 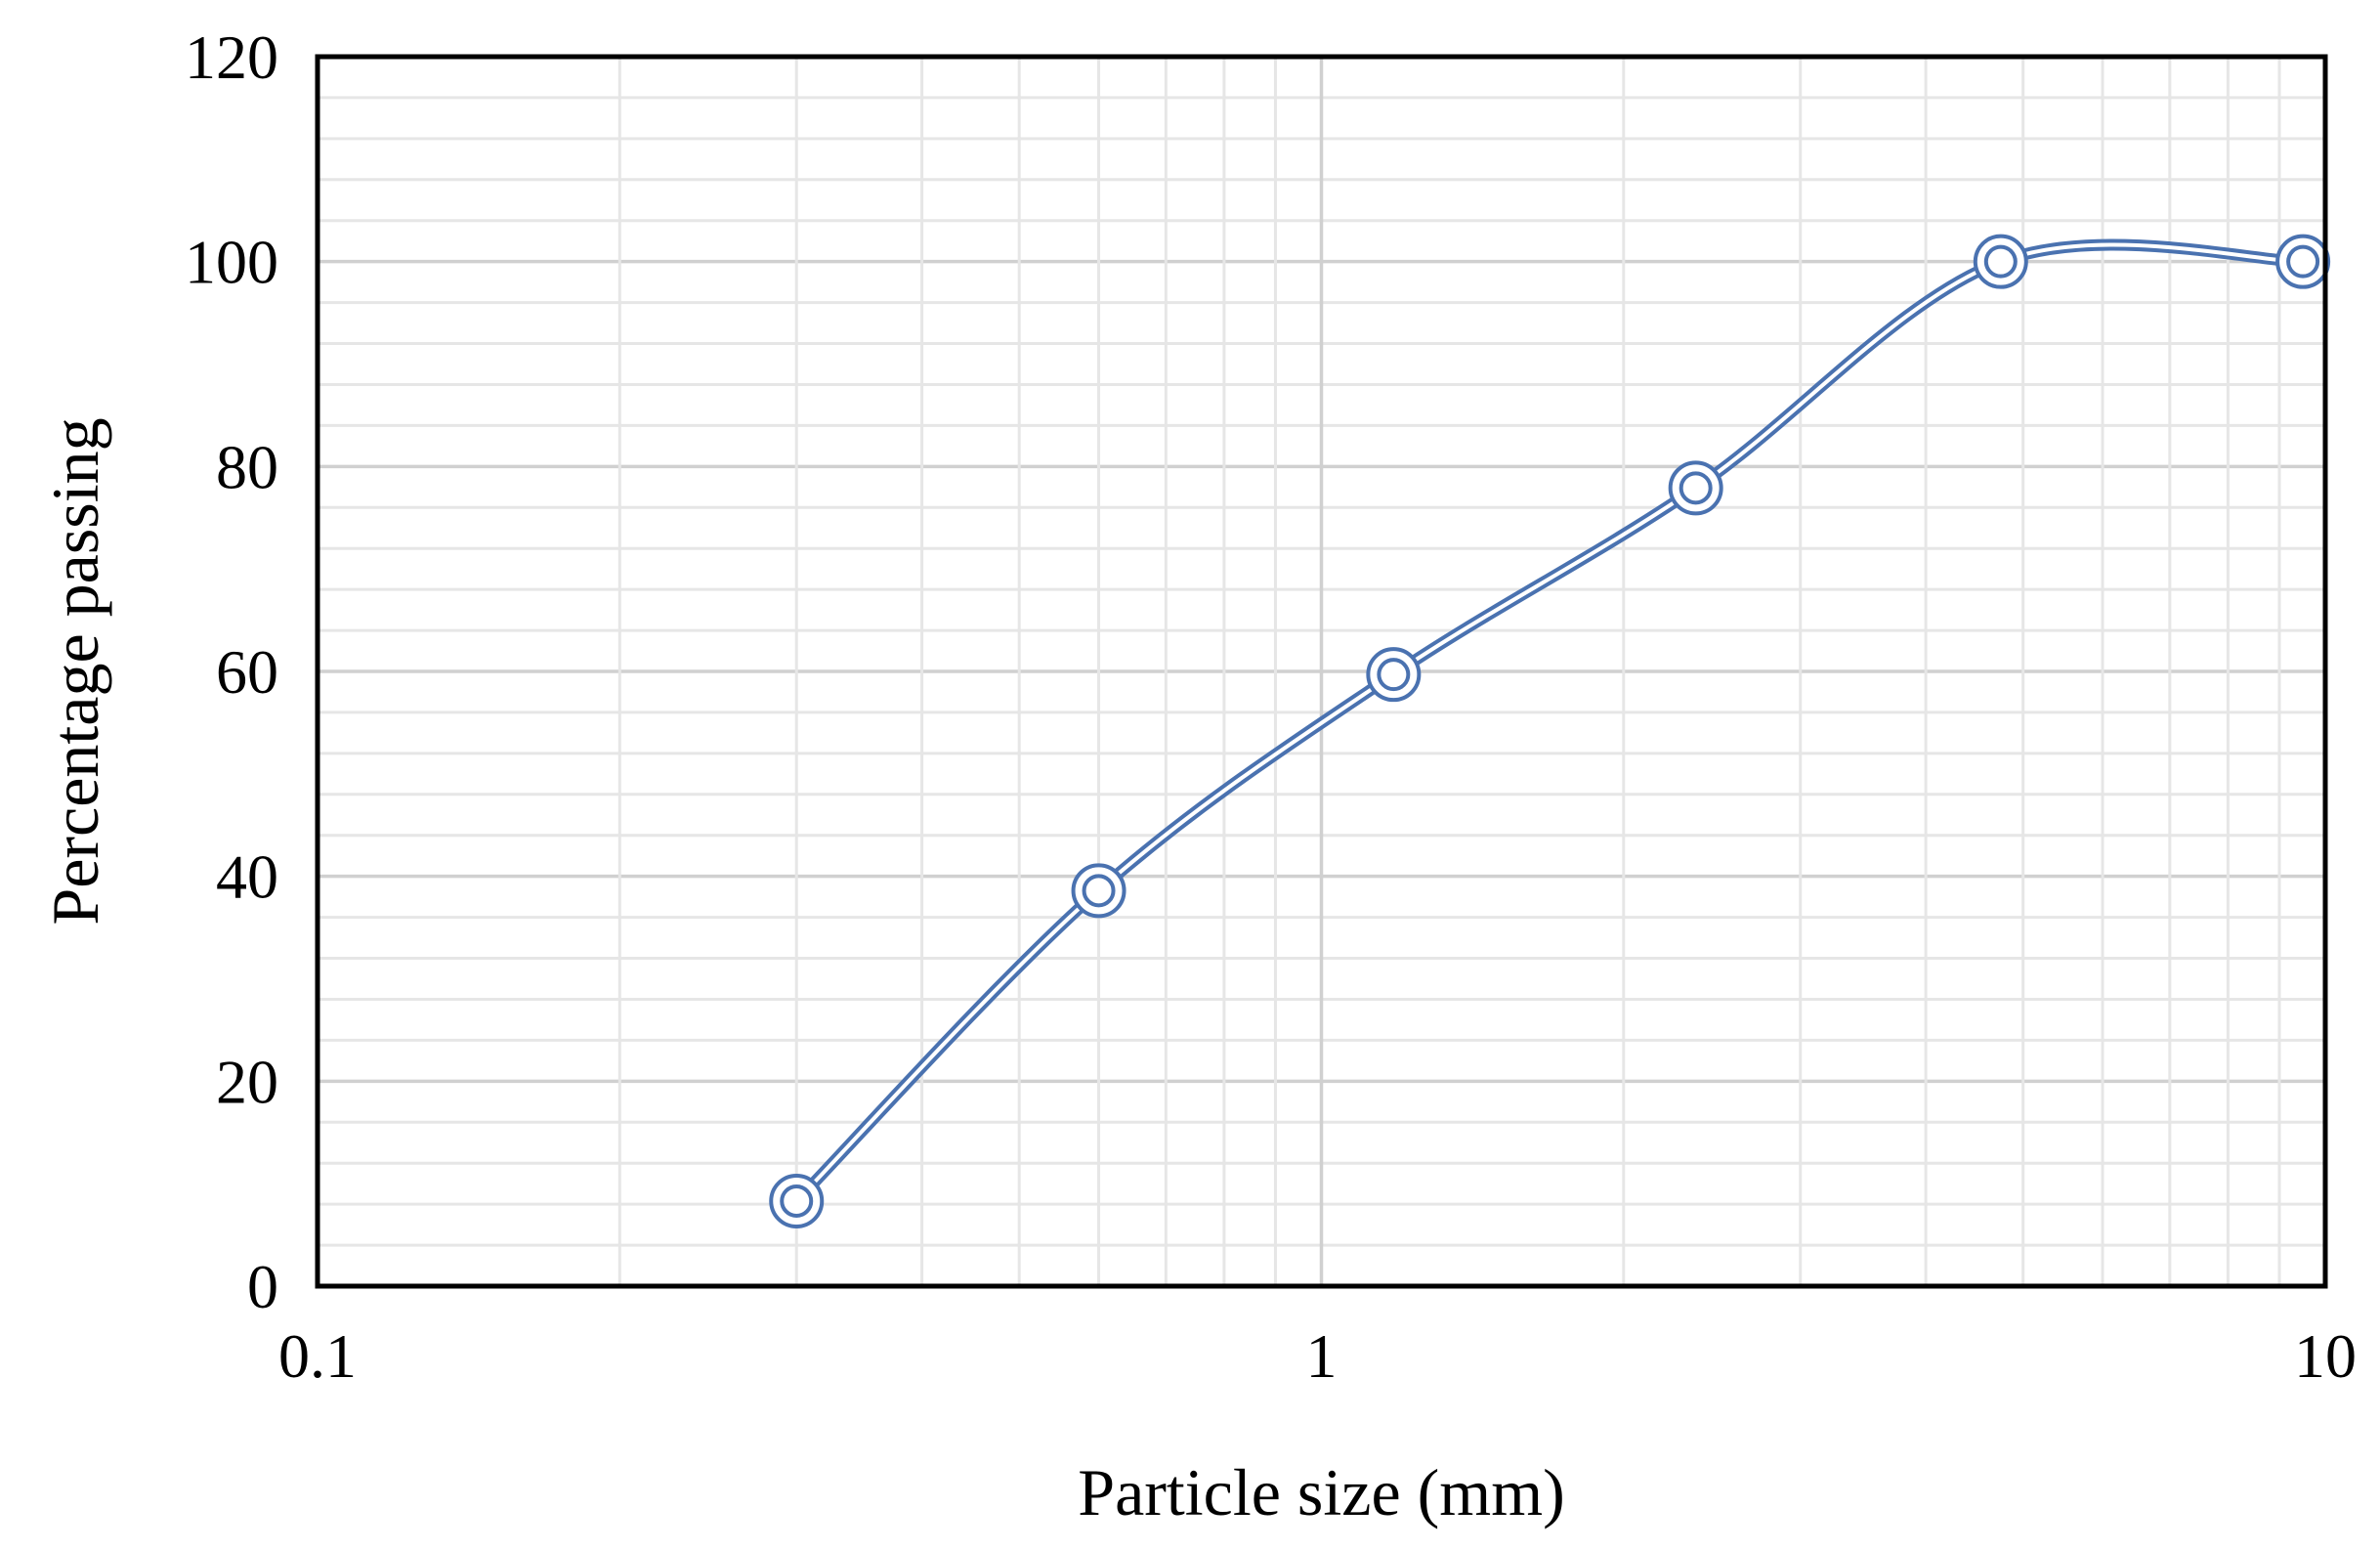 I want to click on x-tick-label: 10, so click(x=2325, y=1356).